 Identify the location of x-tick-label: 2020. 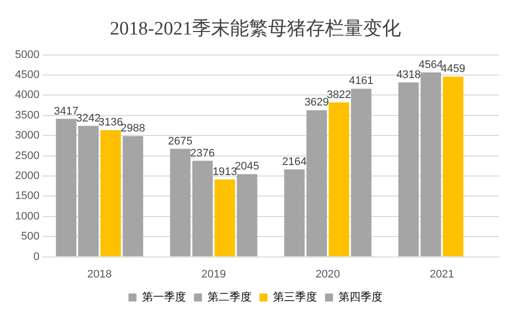
(328, 274).